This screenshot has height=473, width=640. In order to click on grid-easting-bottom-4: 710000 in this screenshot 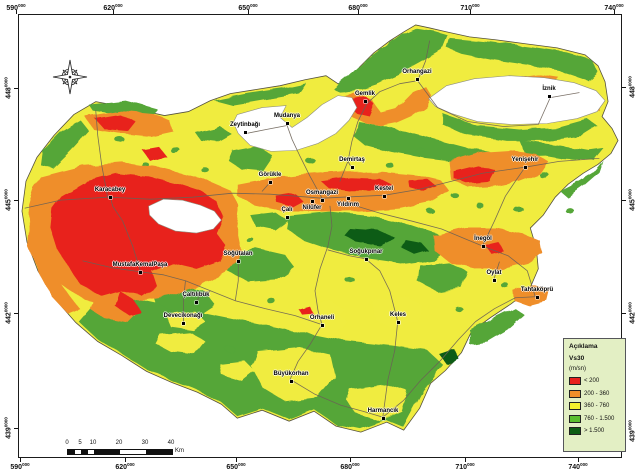, I will do `click(465, 466)`.